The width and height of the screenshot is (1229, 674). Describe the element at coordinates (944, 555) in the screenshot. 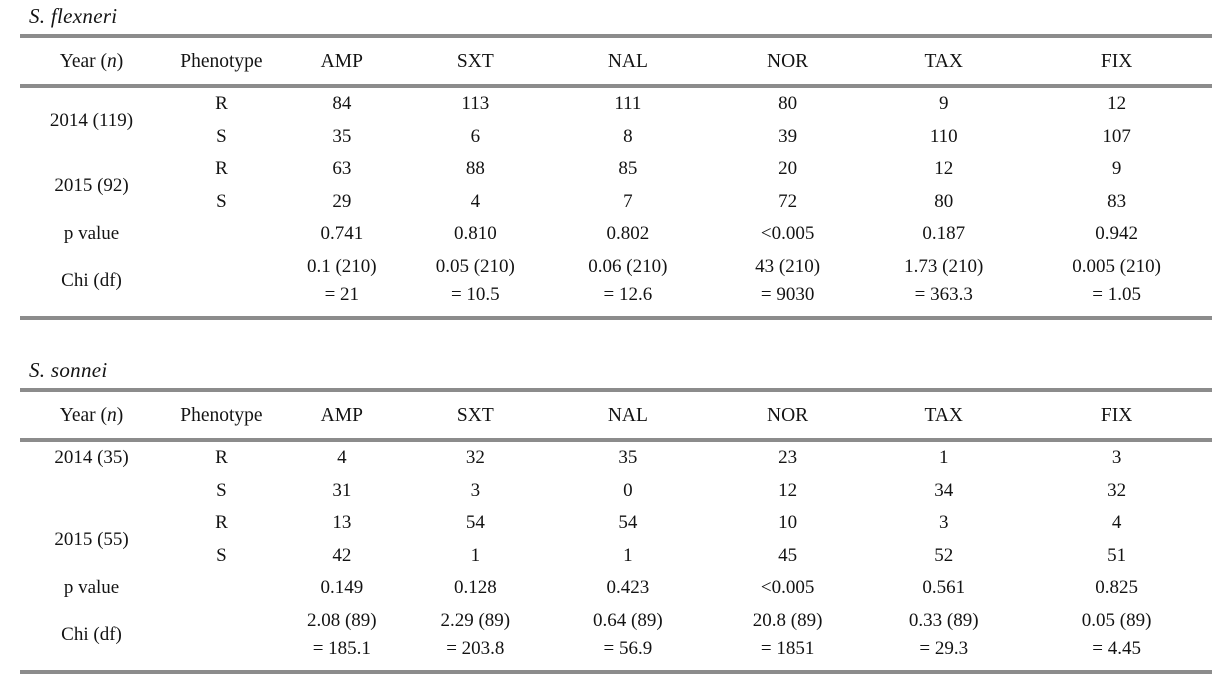

I see `cell-value: 52` at that location.